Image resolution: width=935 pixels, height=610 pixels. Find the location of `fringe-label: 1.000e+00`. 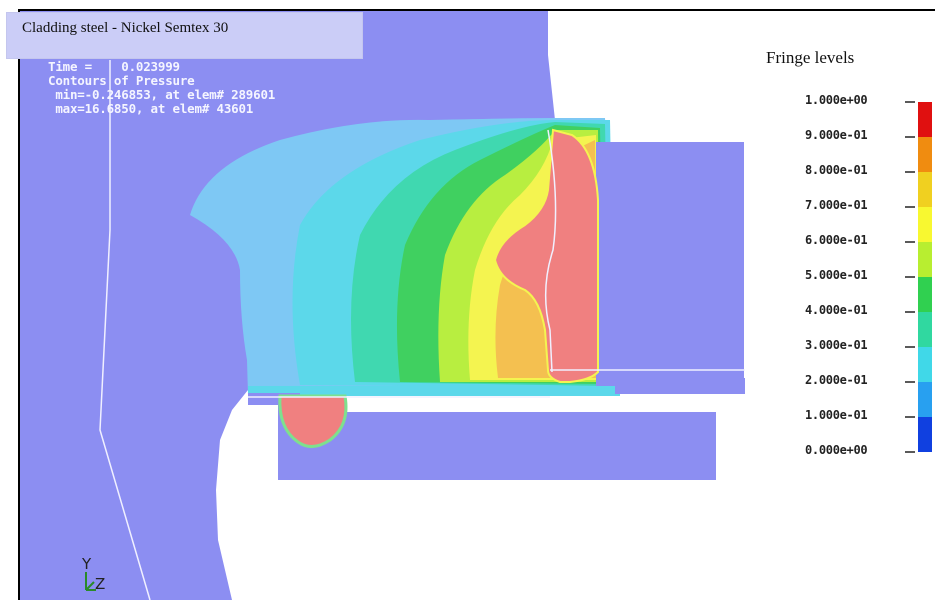

fringe-label: 1.000e+00 is located at coordinates (836, 100).